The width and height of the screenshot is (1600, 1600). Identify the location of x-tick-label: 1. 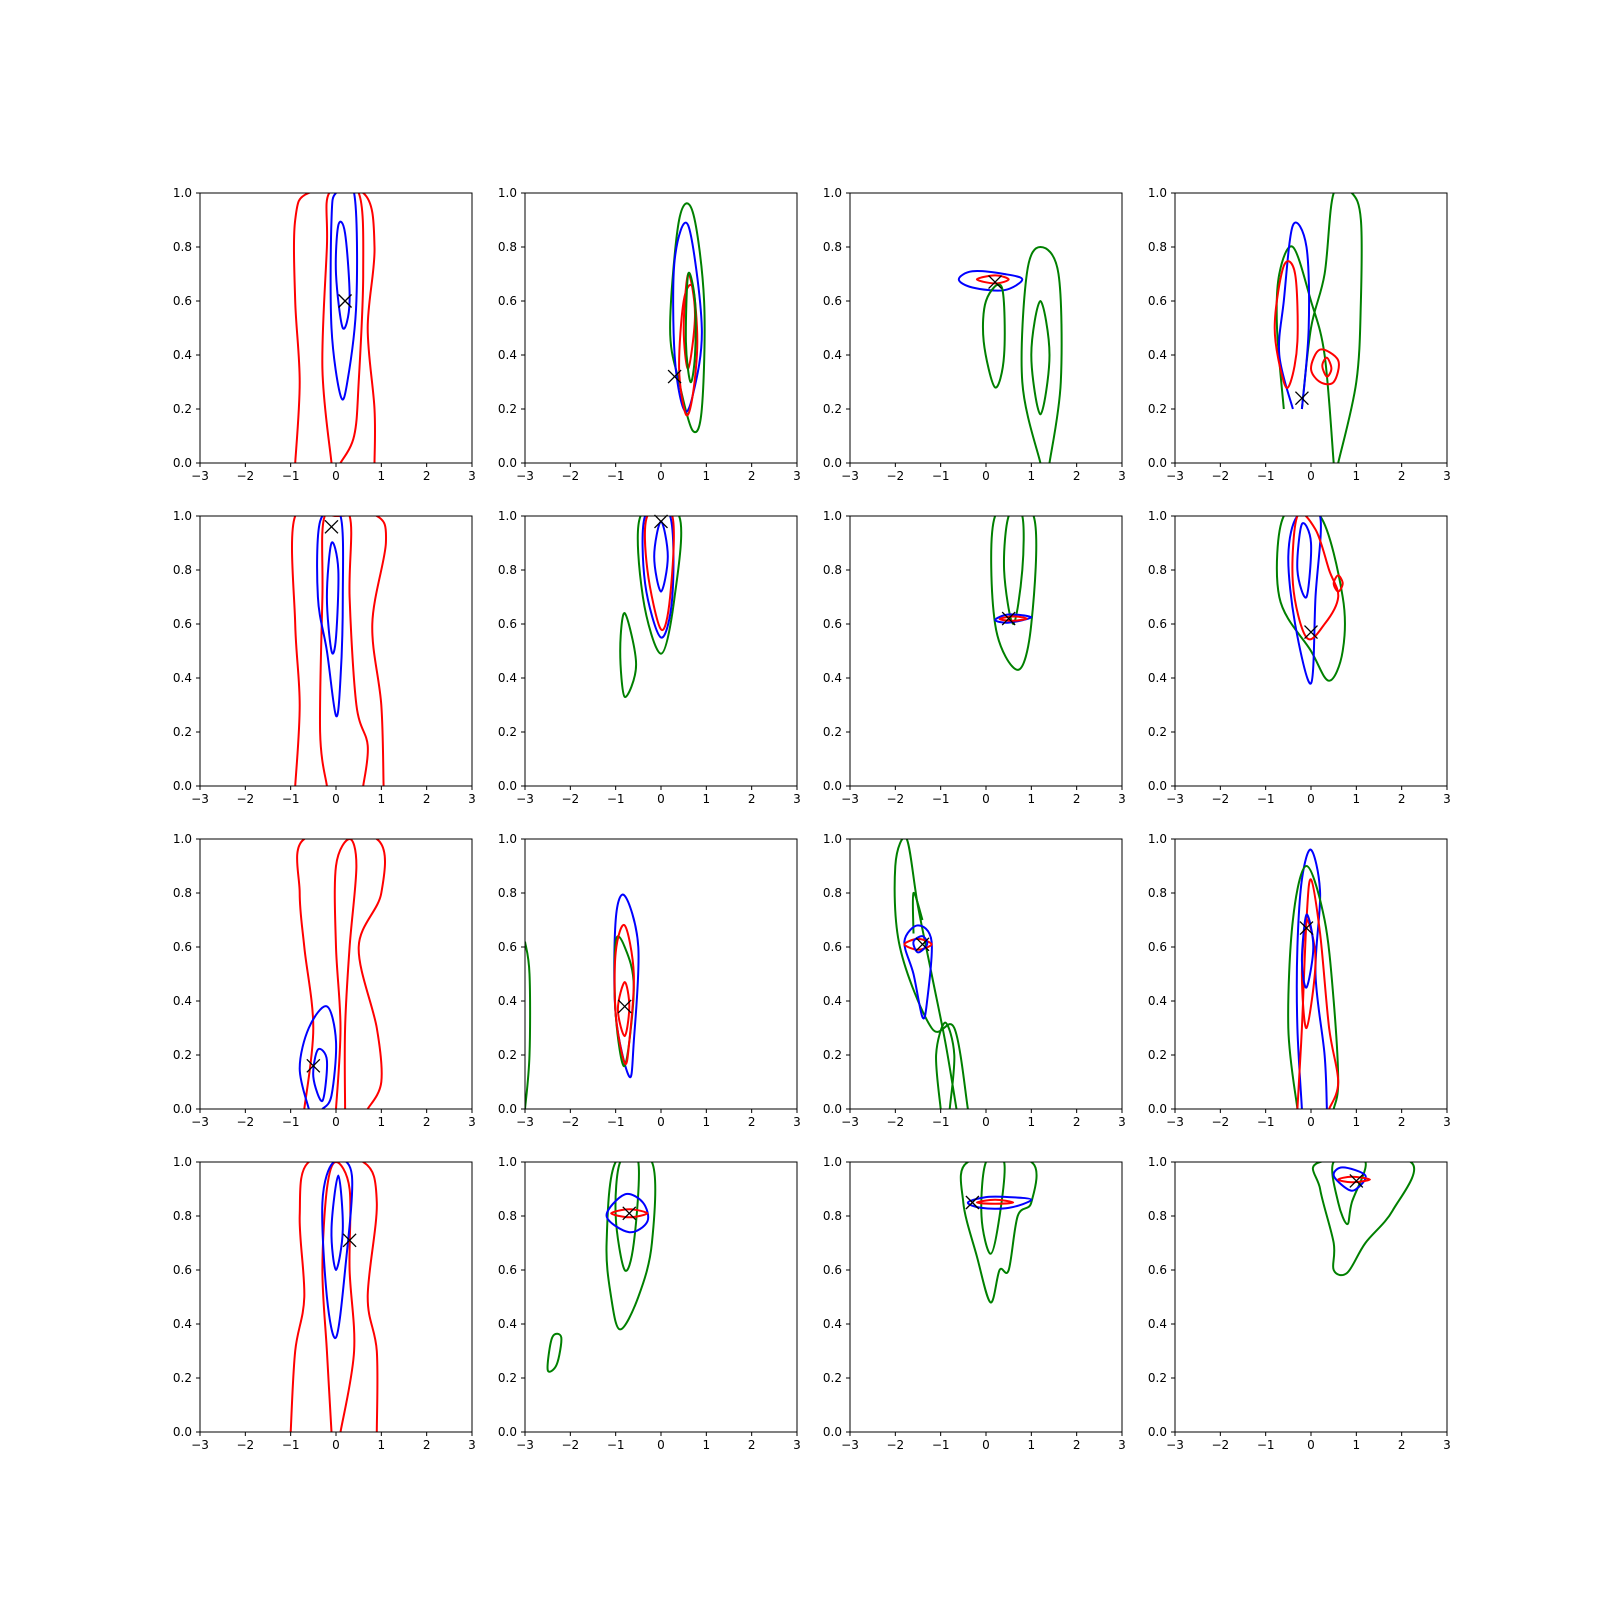
(1032, 799).